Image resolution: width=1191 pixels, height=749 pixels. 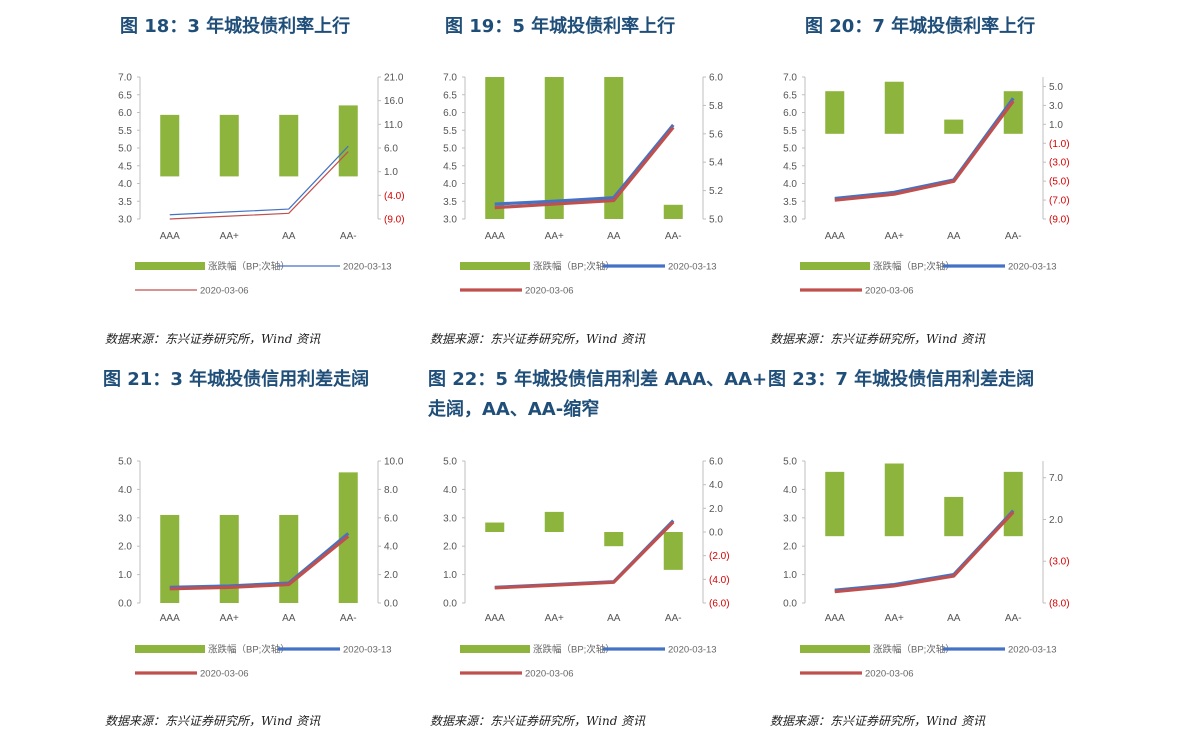 I want to click on y2-tick-label: 3.0, so click(x=1056, y=106).